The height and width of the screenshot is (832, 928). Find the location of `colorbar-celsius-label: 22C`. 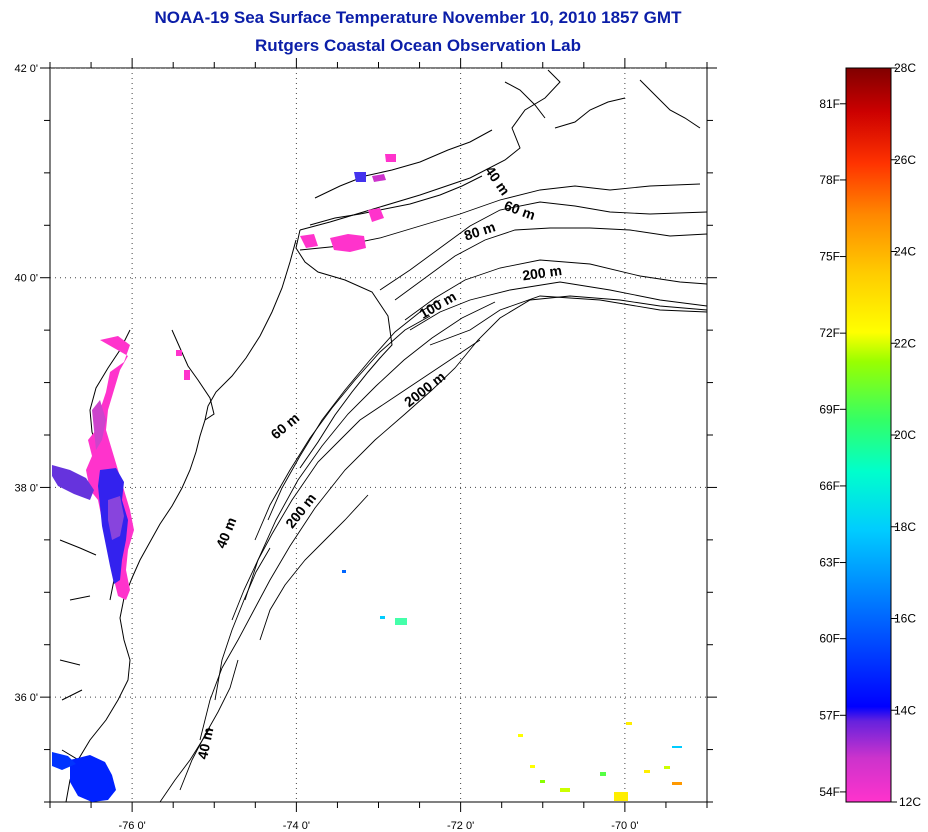

colorbar-celsius-label: 22C is located at coordinates (905, 343).